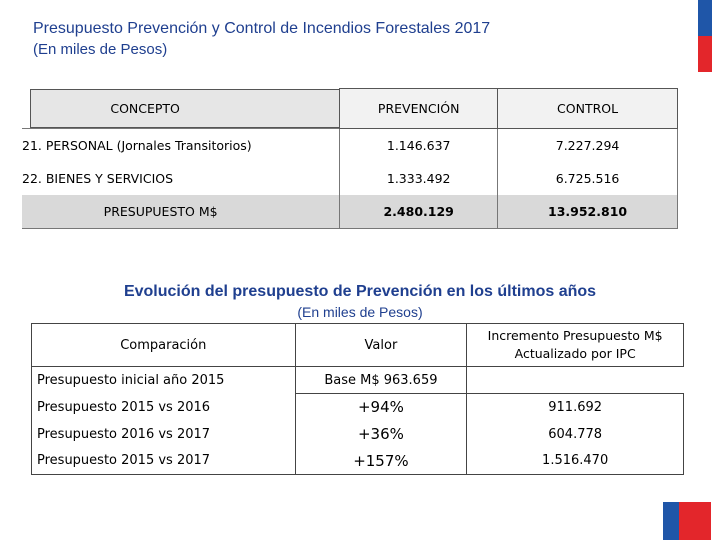 Image resolution: width=720 pixels, height=540 pixels. What do you see at coordinates (181, 144) in the screenshot?
I see `concept-cell: 21. PERSONAL (Jornales Transitorios)` at bounding box center [181, 144].